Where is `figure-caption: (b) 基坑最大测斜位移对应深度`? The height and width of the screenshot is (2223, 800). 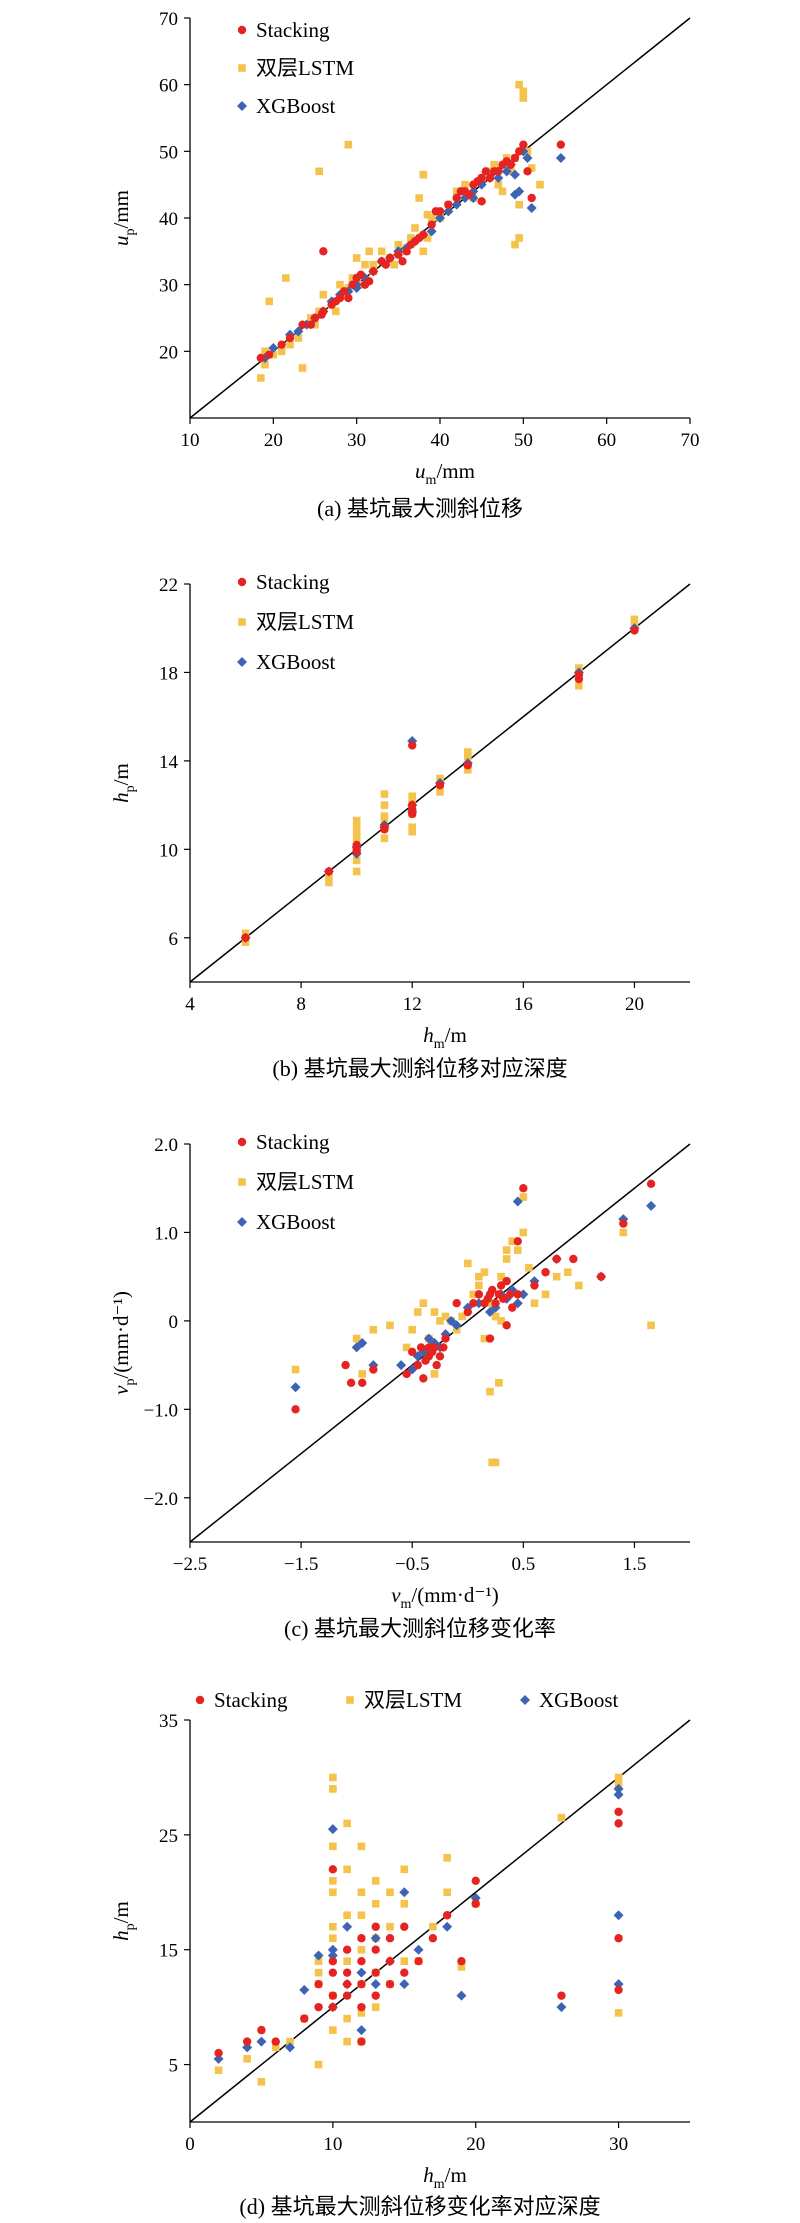 figure-caption: (b) 基坑最大测斜位移对应深度 is located at coordinates (419, 1068).